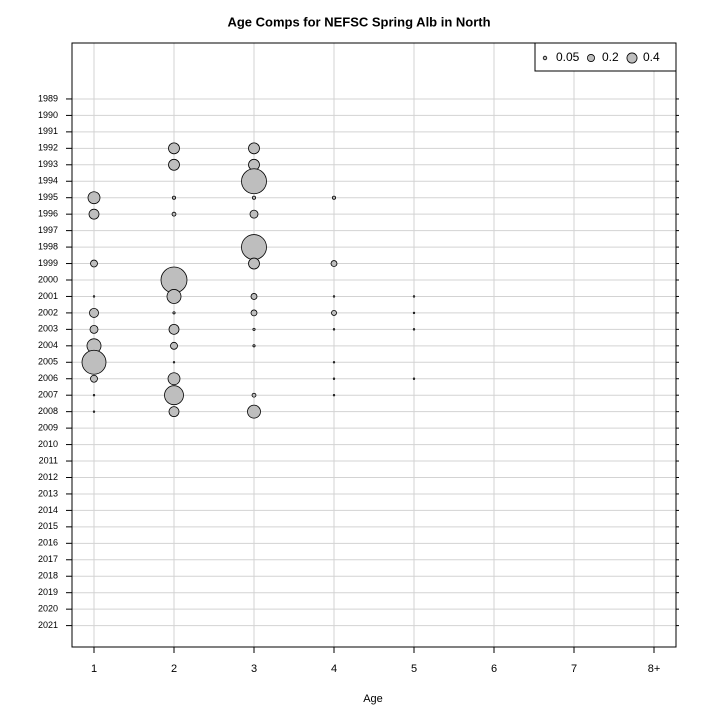  Describe the element at coordinates (358, 21) in the screenshot. I see `chart-title: Age Comps for NEFSC Spring Alb in North` at that location.